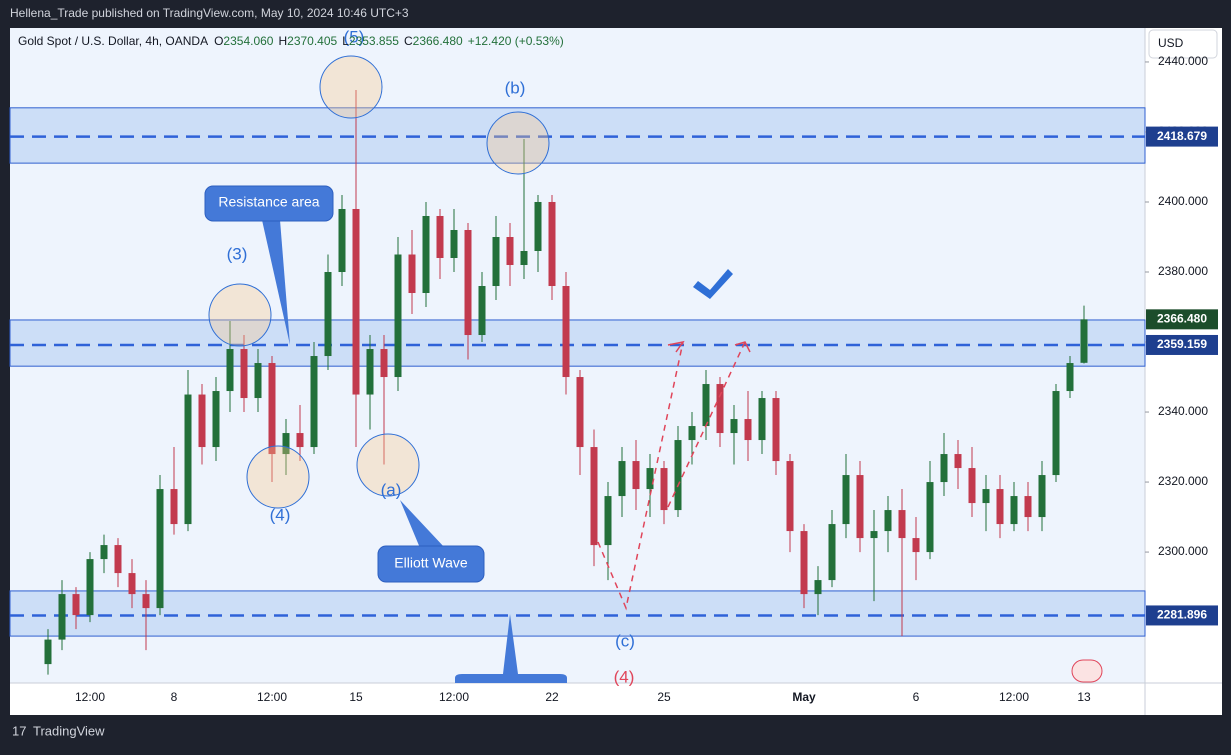 This screenshot has width=1231, height=755. Describe the element at coordinates (248, 41) in the screenshot. I see `ohlc-value: 2354.060` at that location.